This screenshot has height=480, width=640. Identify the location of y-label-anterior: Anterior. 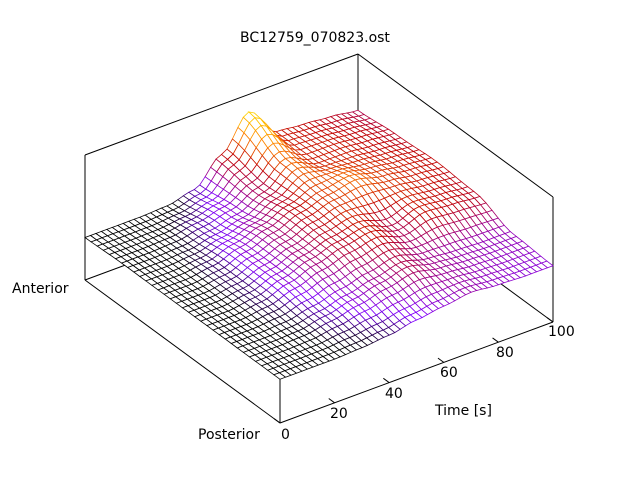
(40, 289).